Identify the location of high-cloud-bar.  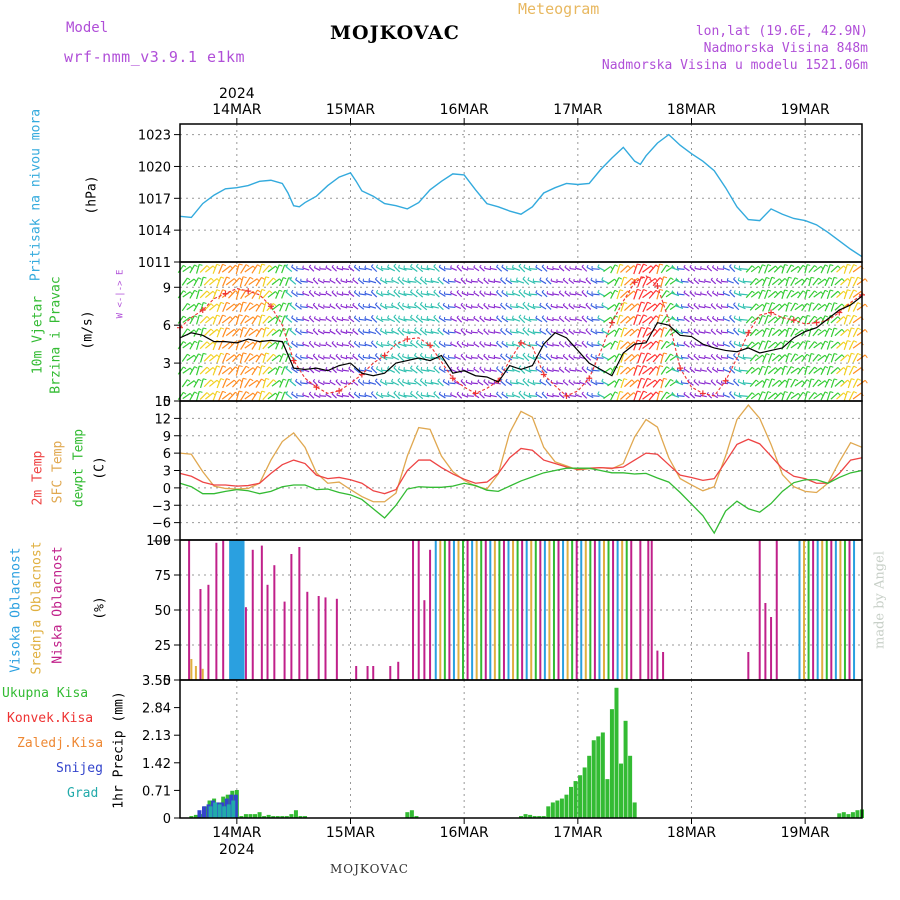
(239, 610).